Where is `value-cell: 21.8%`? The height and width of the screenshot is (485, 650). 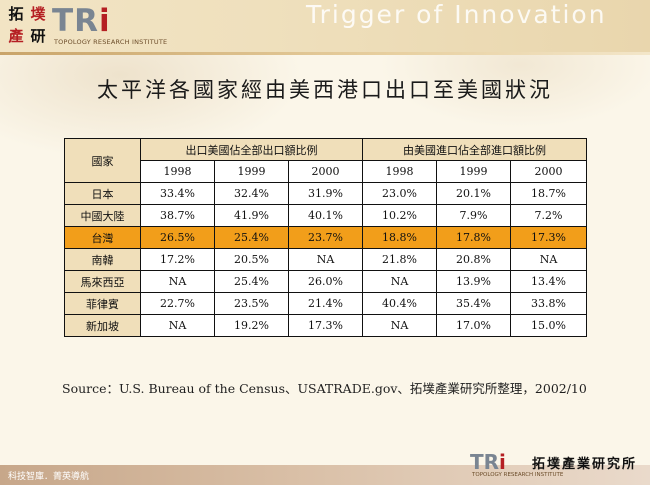 value-cell: 21.8% is located at coordinates (400, 259).